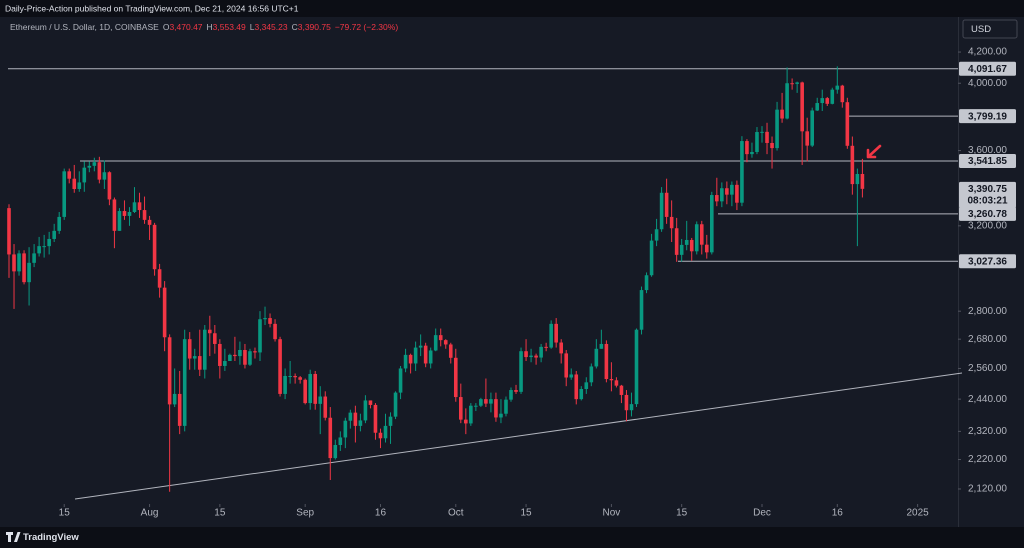 This screenshot has height=548, width=1024. What do you see at coordinates (314, 27) in the screenshot?
I see `legend-value: 3,390.75` at bounding box center [314, 27].